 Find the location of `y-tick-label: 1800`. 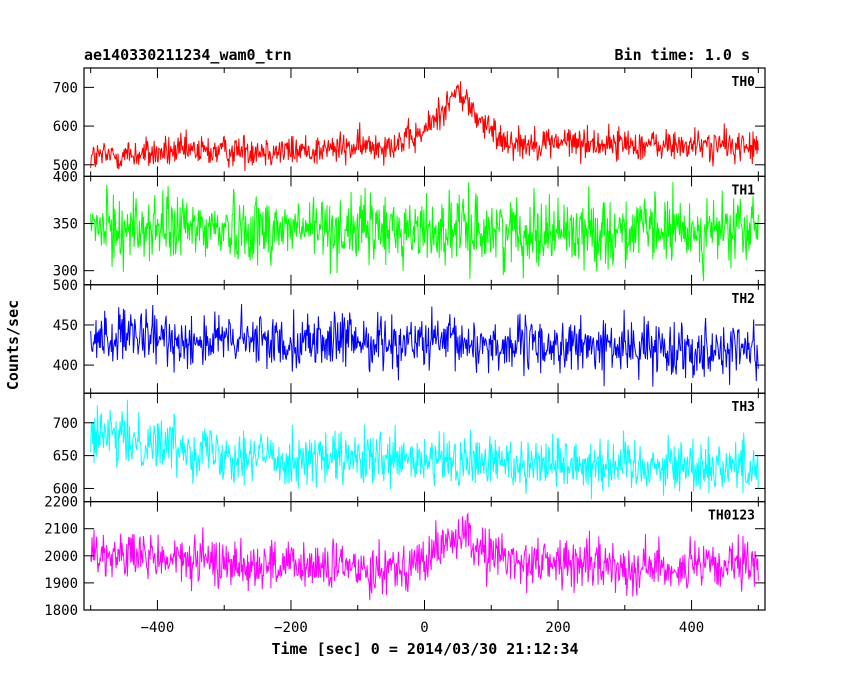

y-tick-label: 1800 is located at coordinates (61, 611).